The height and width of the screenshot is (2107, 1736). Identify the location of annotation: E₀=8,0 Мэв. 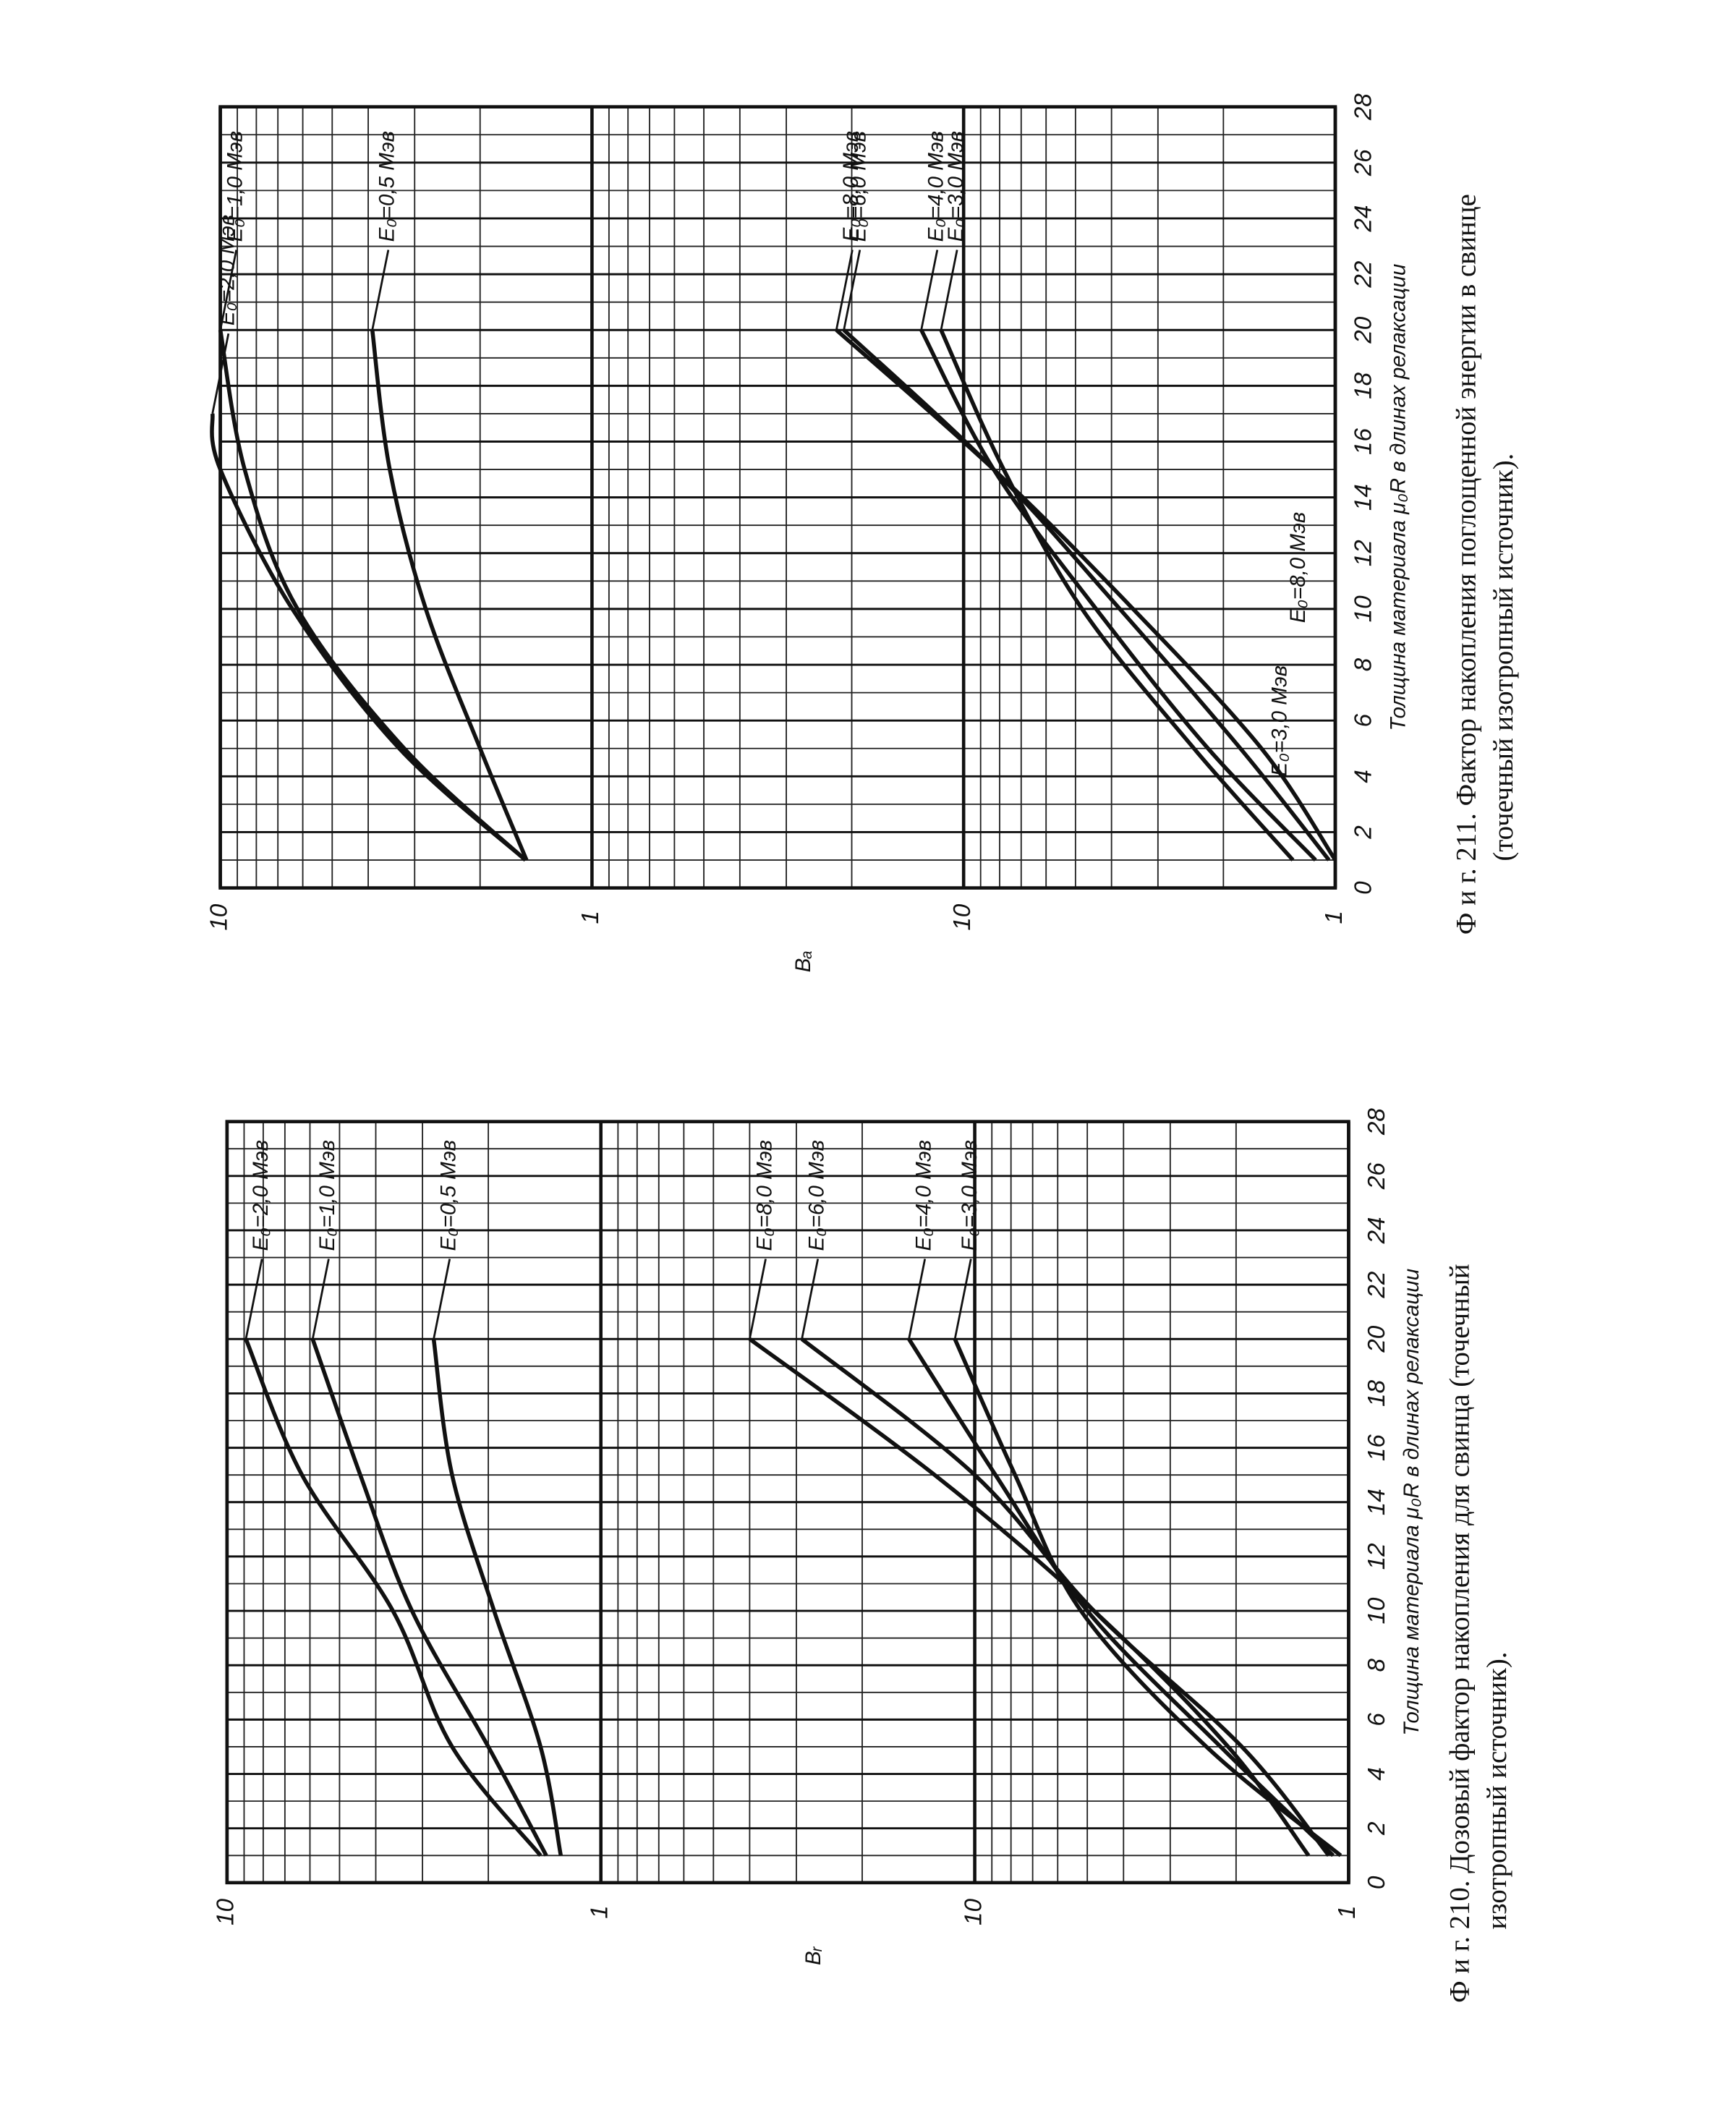
(1298, 567).